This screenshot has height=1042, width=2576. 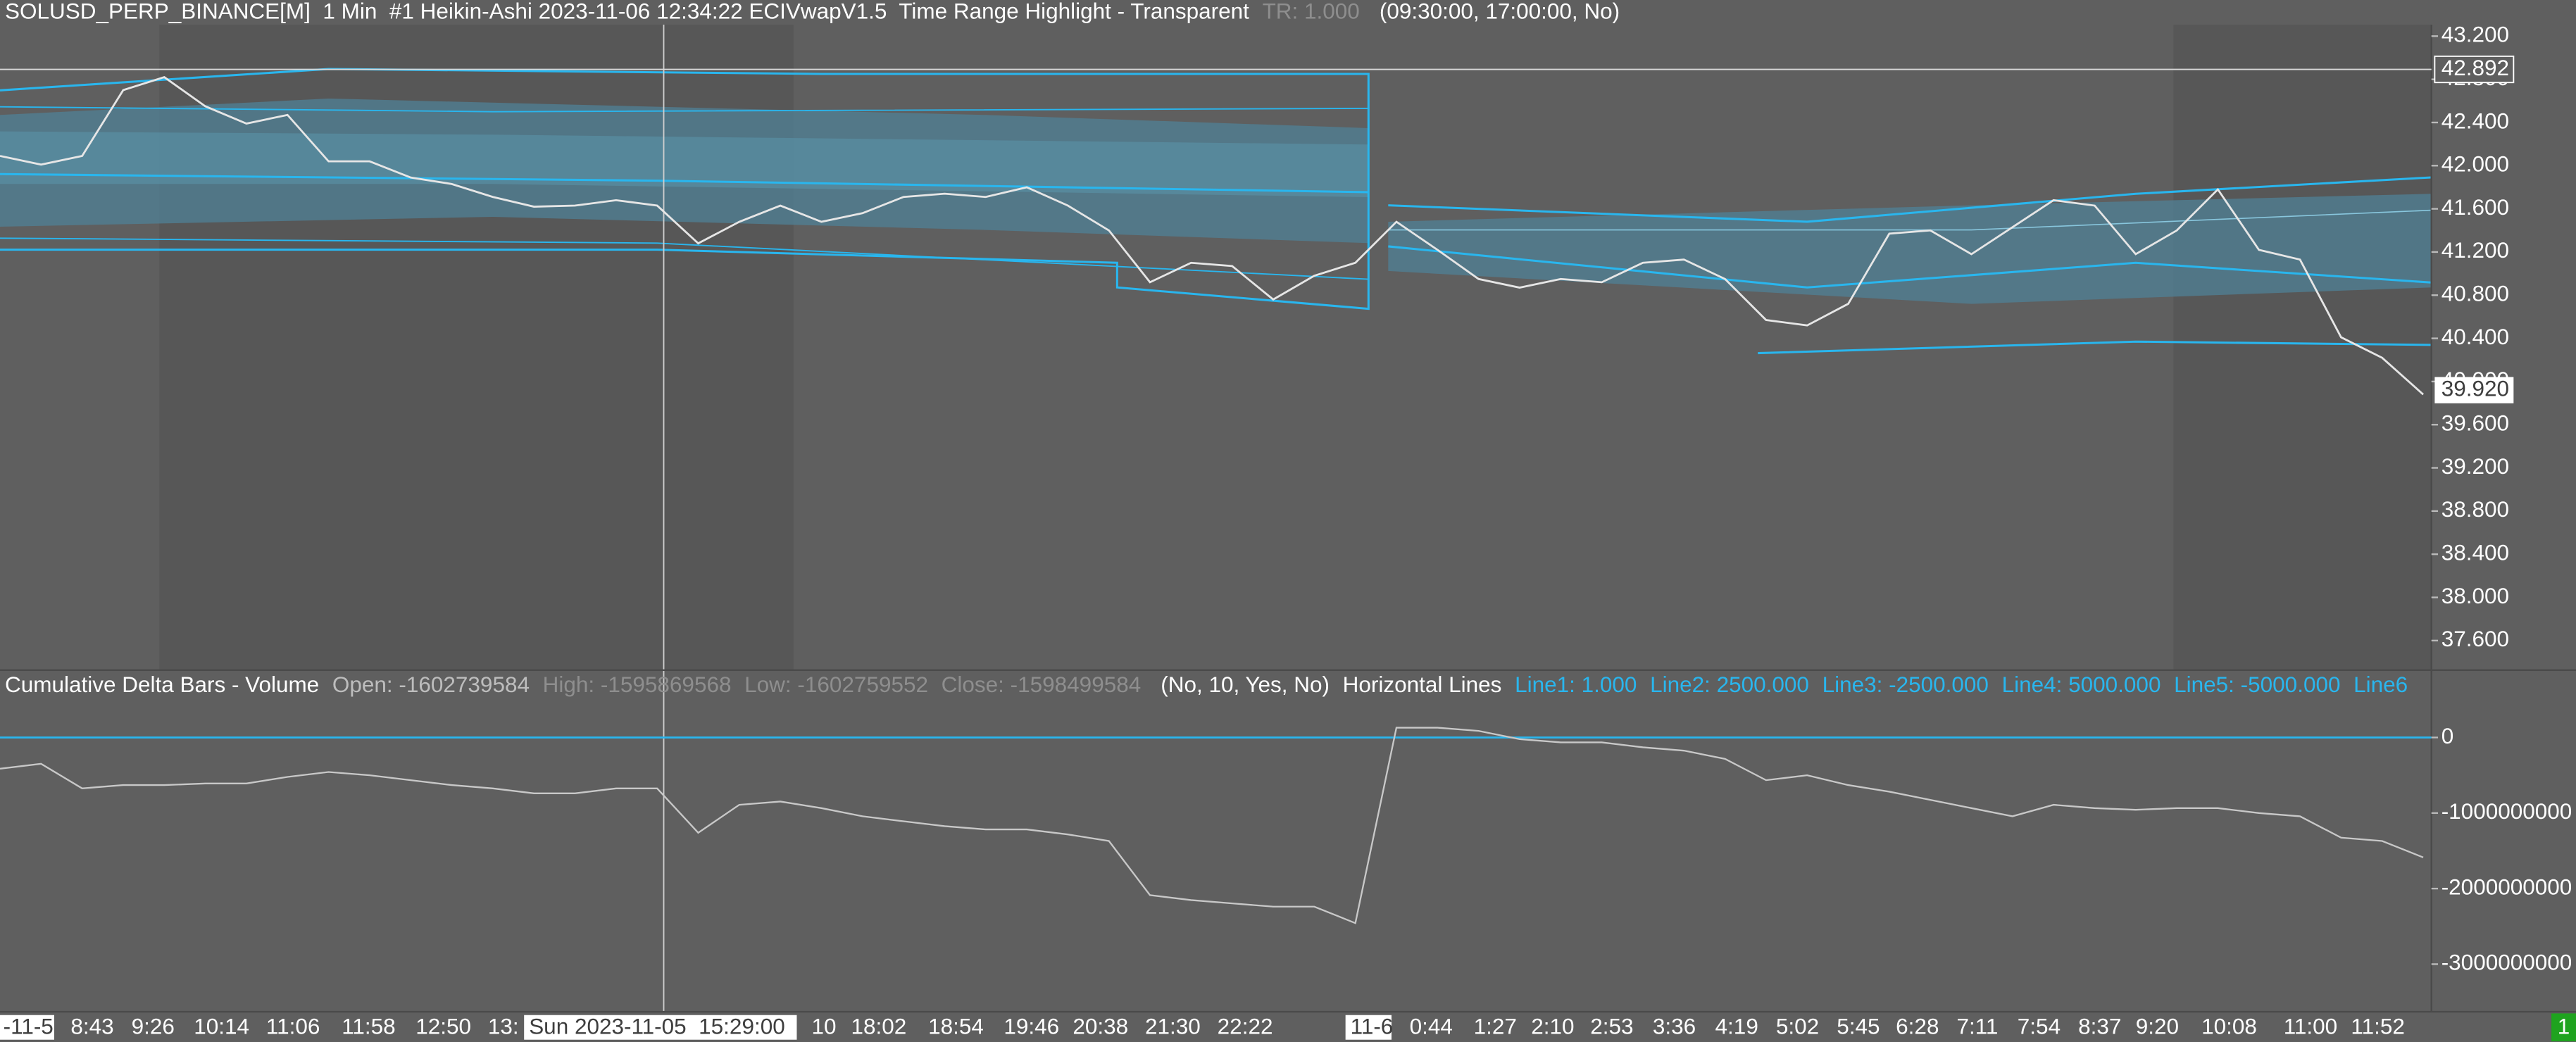 I want to click on price-tick-label: 38.400, so click(x=2475, y=552).